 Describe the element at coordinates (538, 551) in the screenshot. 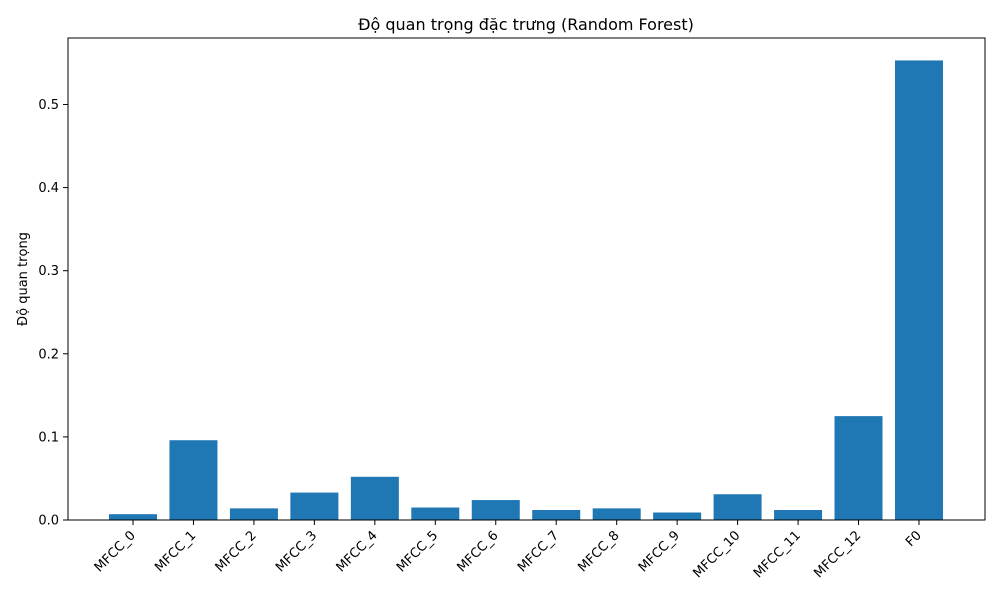

I see `x-tick-label: MFCC_7` at that location.